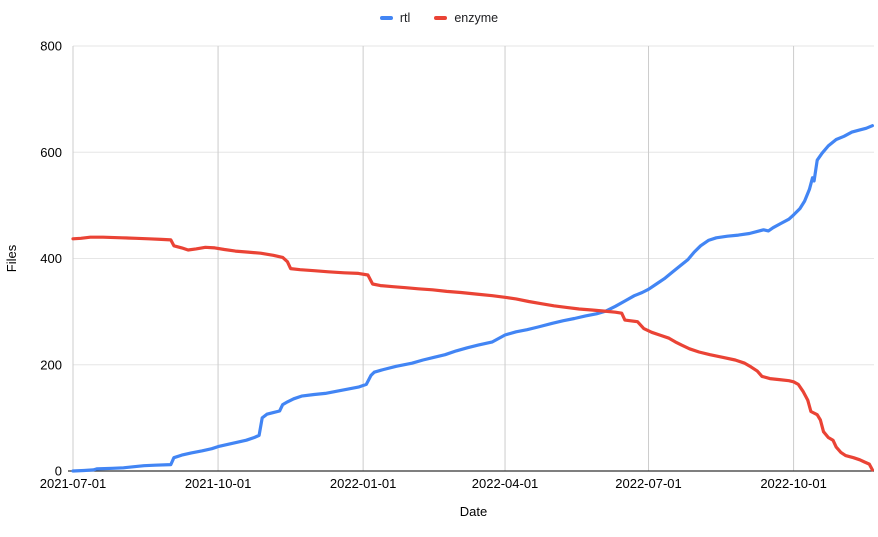 This screenshot has width=878, height=537. What do you see at coordinates (73, 483) in the screenshot?
I see `x-tick-label: 2021-07-01` at bounding box center [73, 483].